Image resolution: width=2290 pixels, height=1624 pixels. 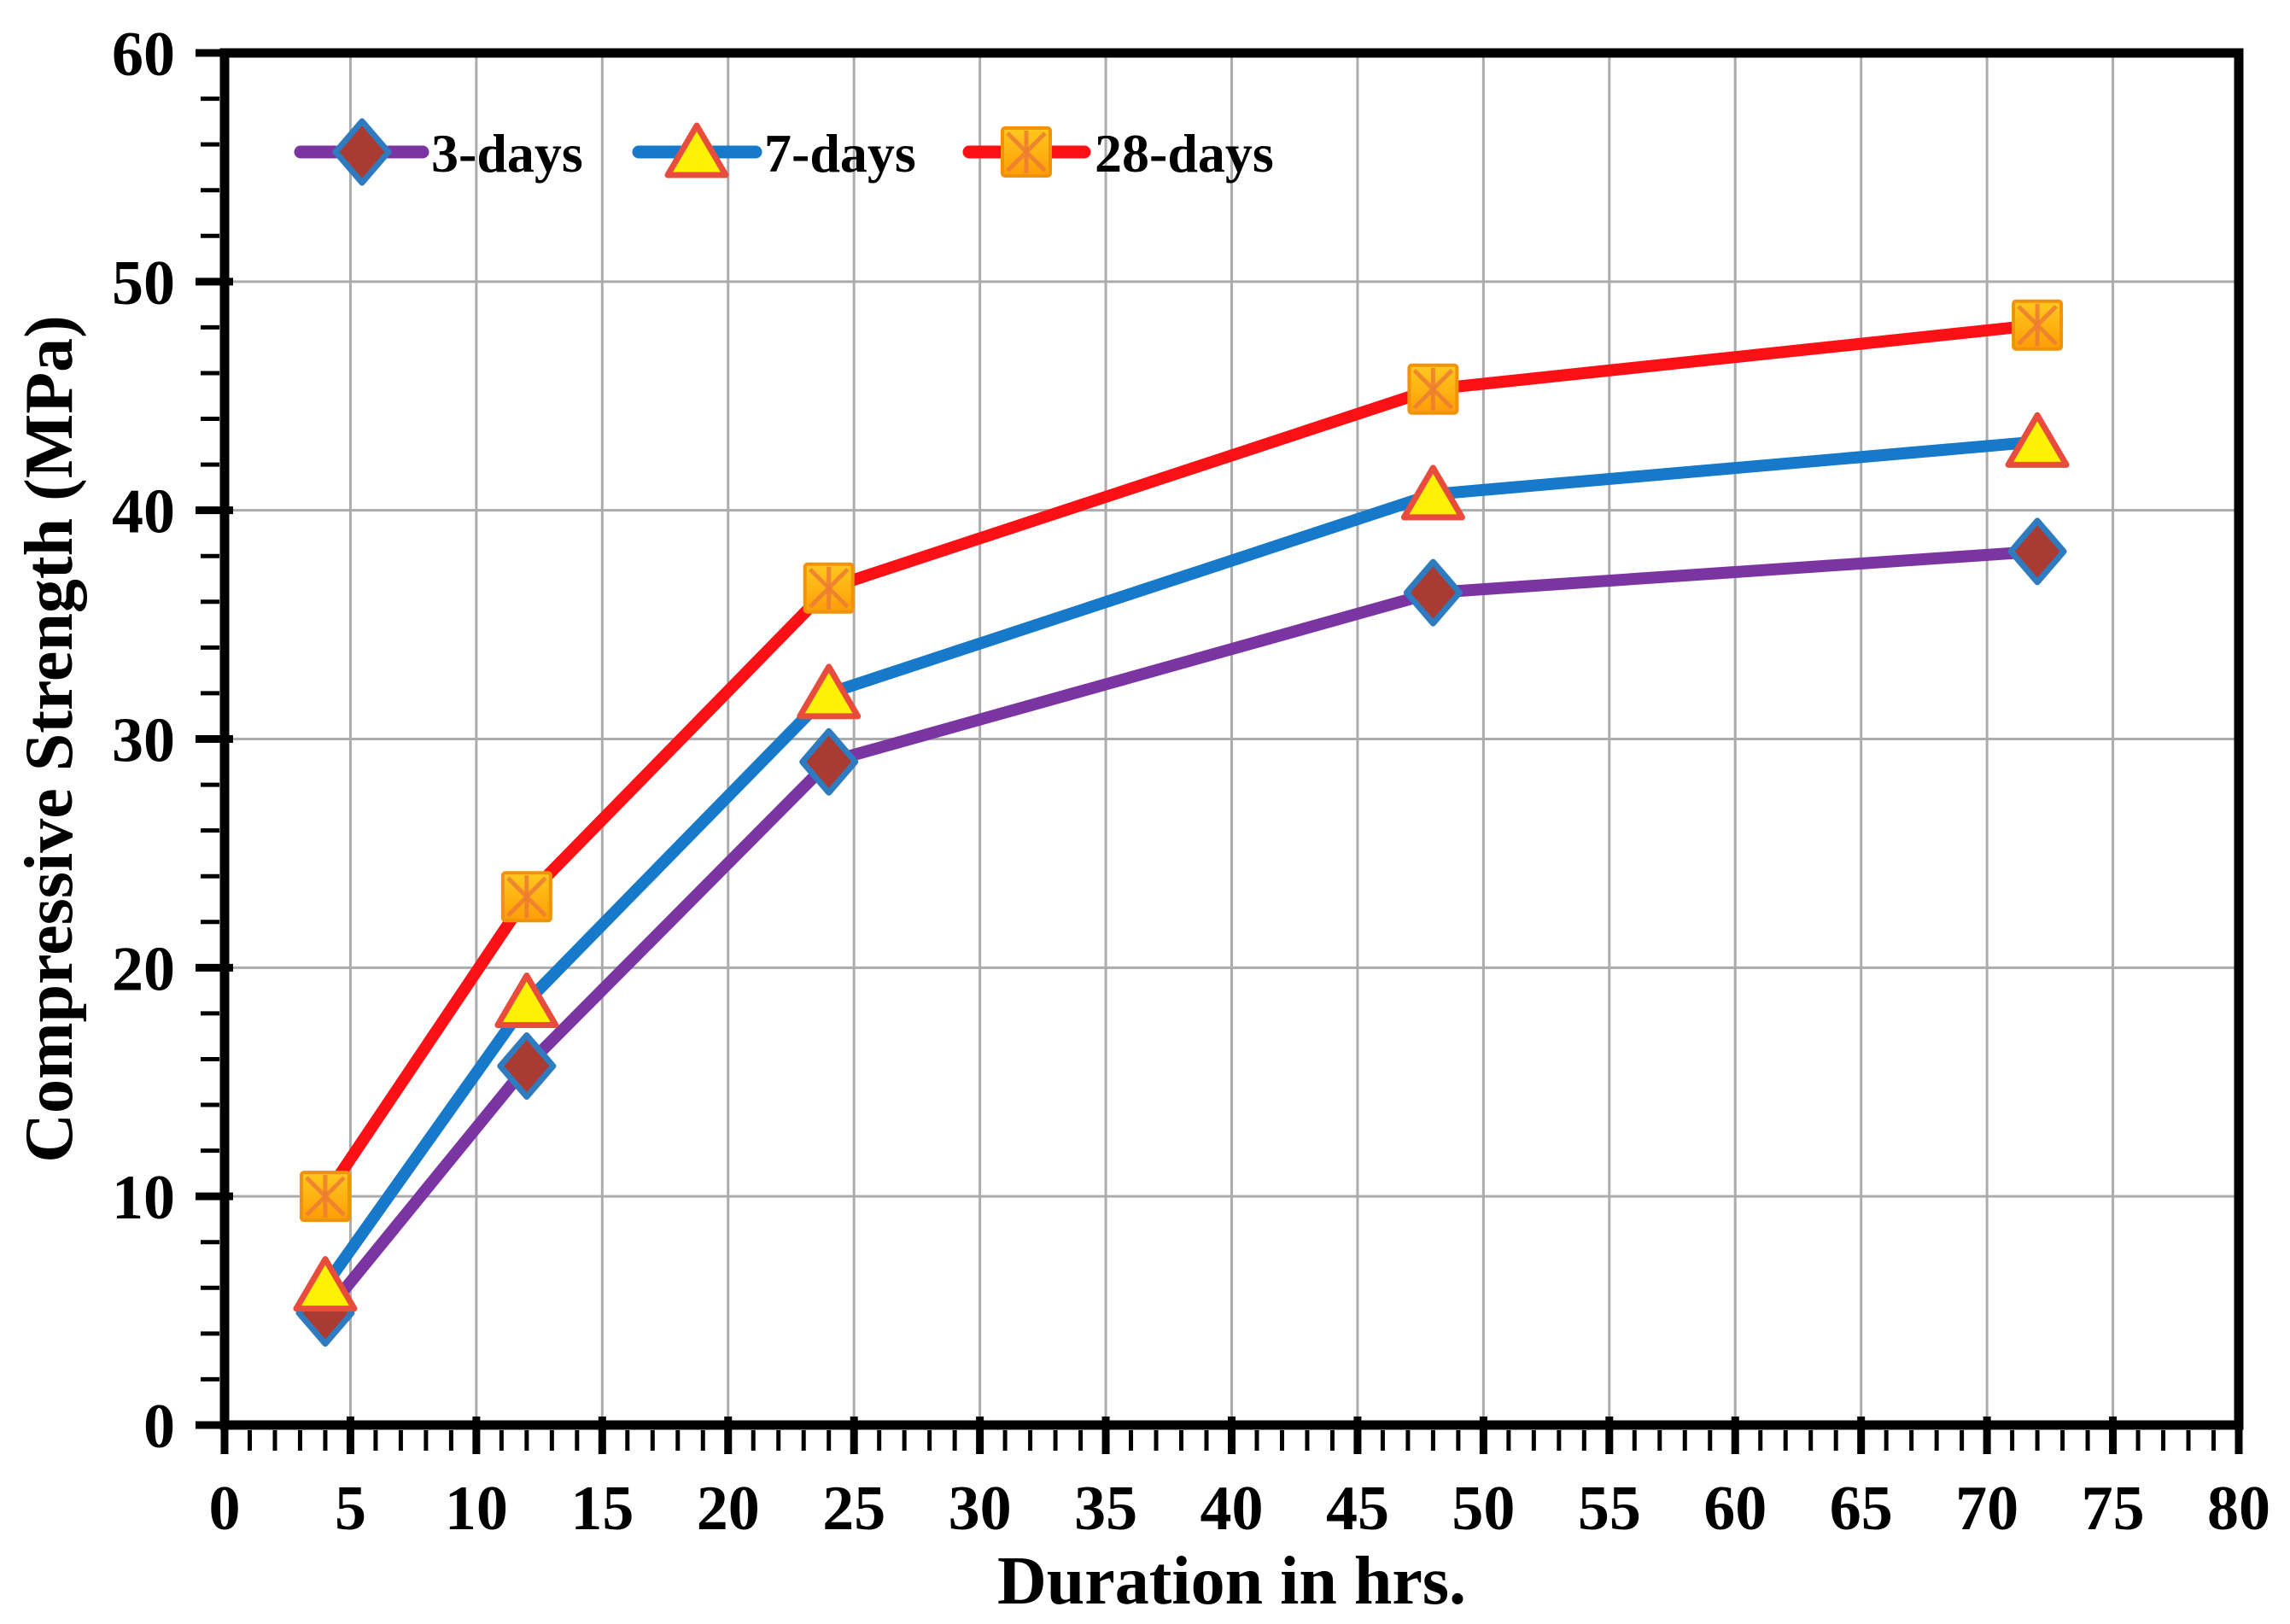 What do you see at coordinates (143, 55) in the screenshot?
I see `y-tick-label: 60` at bounding box center [143, 55].